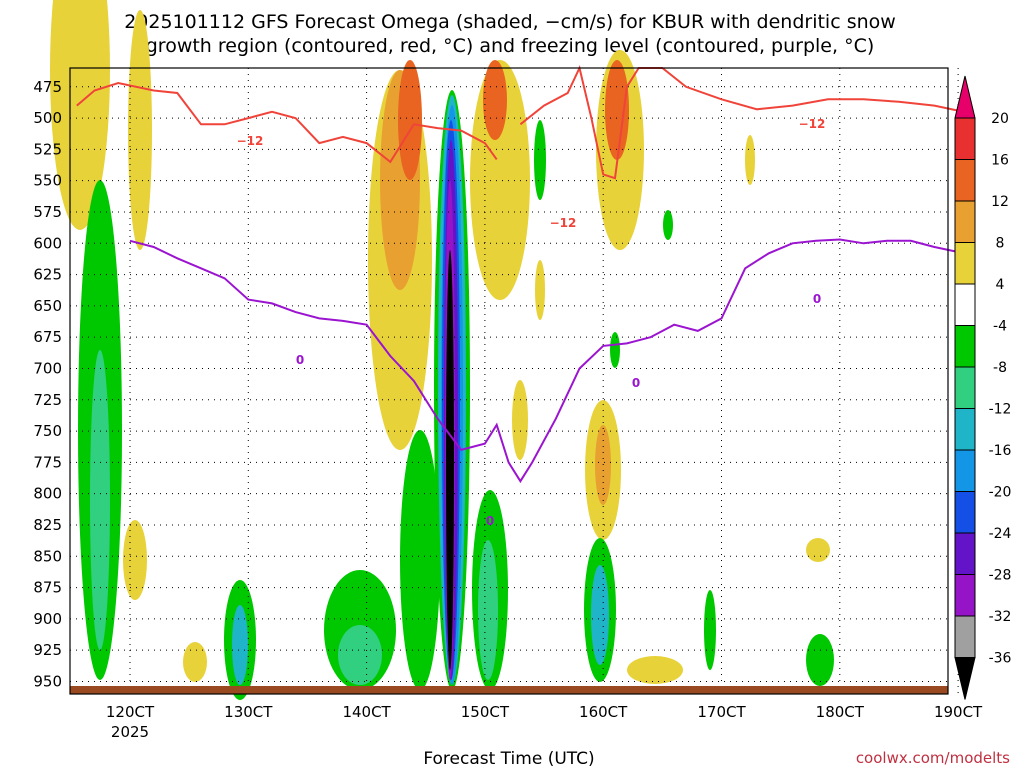 The height and width of the screenshot is (768, 1024). What do you see at coordinates (1000, 368) in the screenshot?
I see `colorbar-tick-label: -8` at bounding box center [1000, 368].